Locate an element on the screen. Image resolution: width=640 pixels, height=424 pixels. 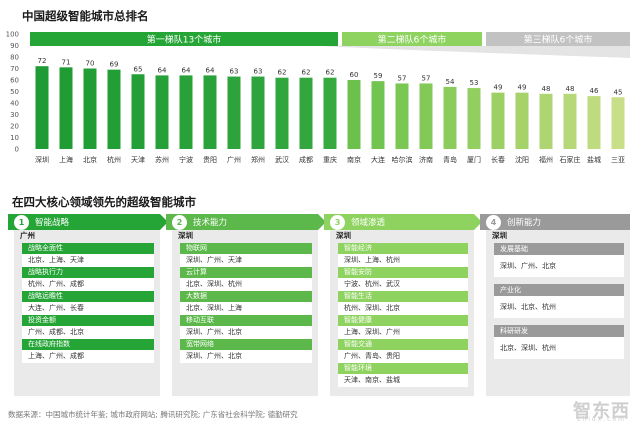
item-label: 物联网 is located at coordinates (246, 248).